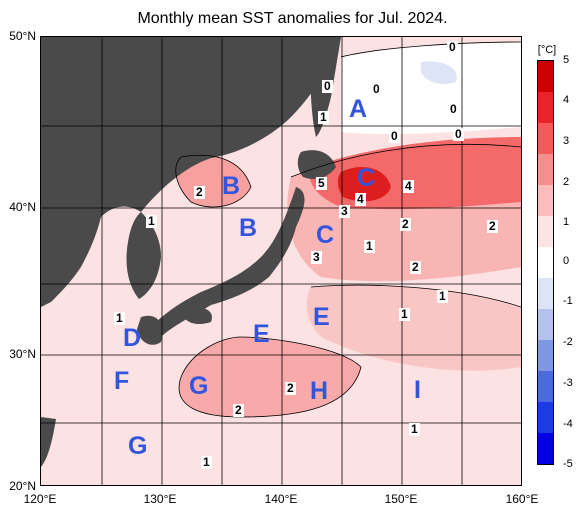 The height and width of the screenshot is (512, 585). What do you see at coordinates (150, 330) in the screenshot?
I see `land-kyushu` at bounding box center [150, 330].